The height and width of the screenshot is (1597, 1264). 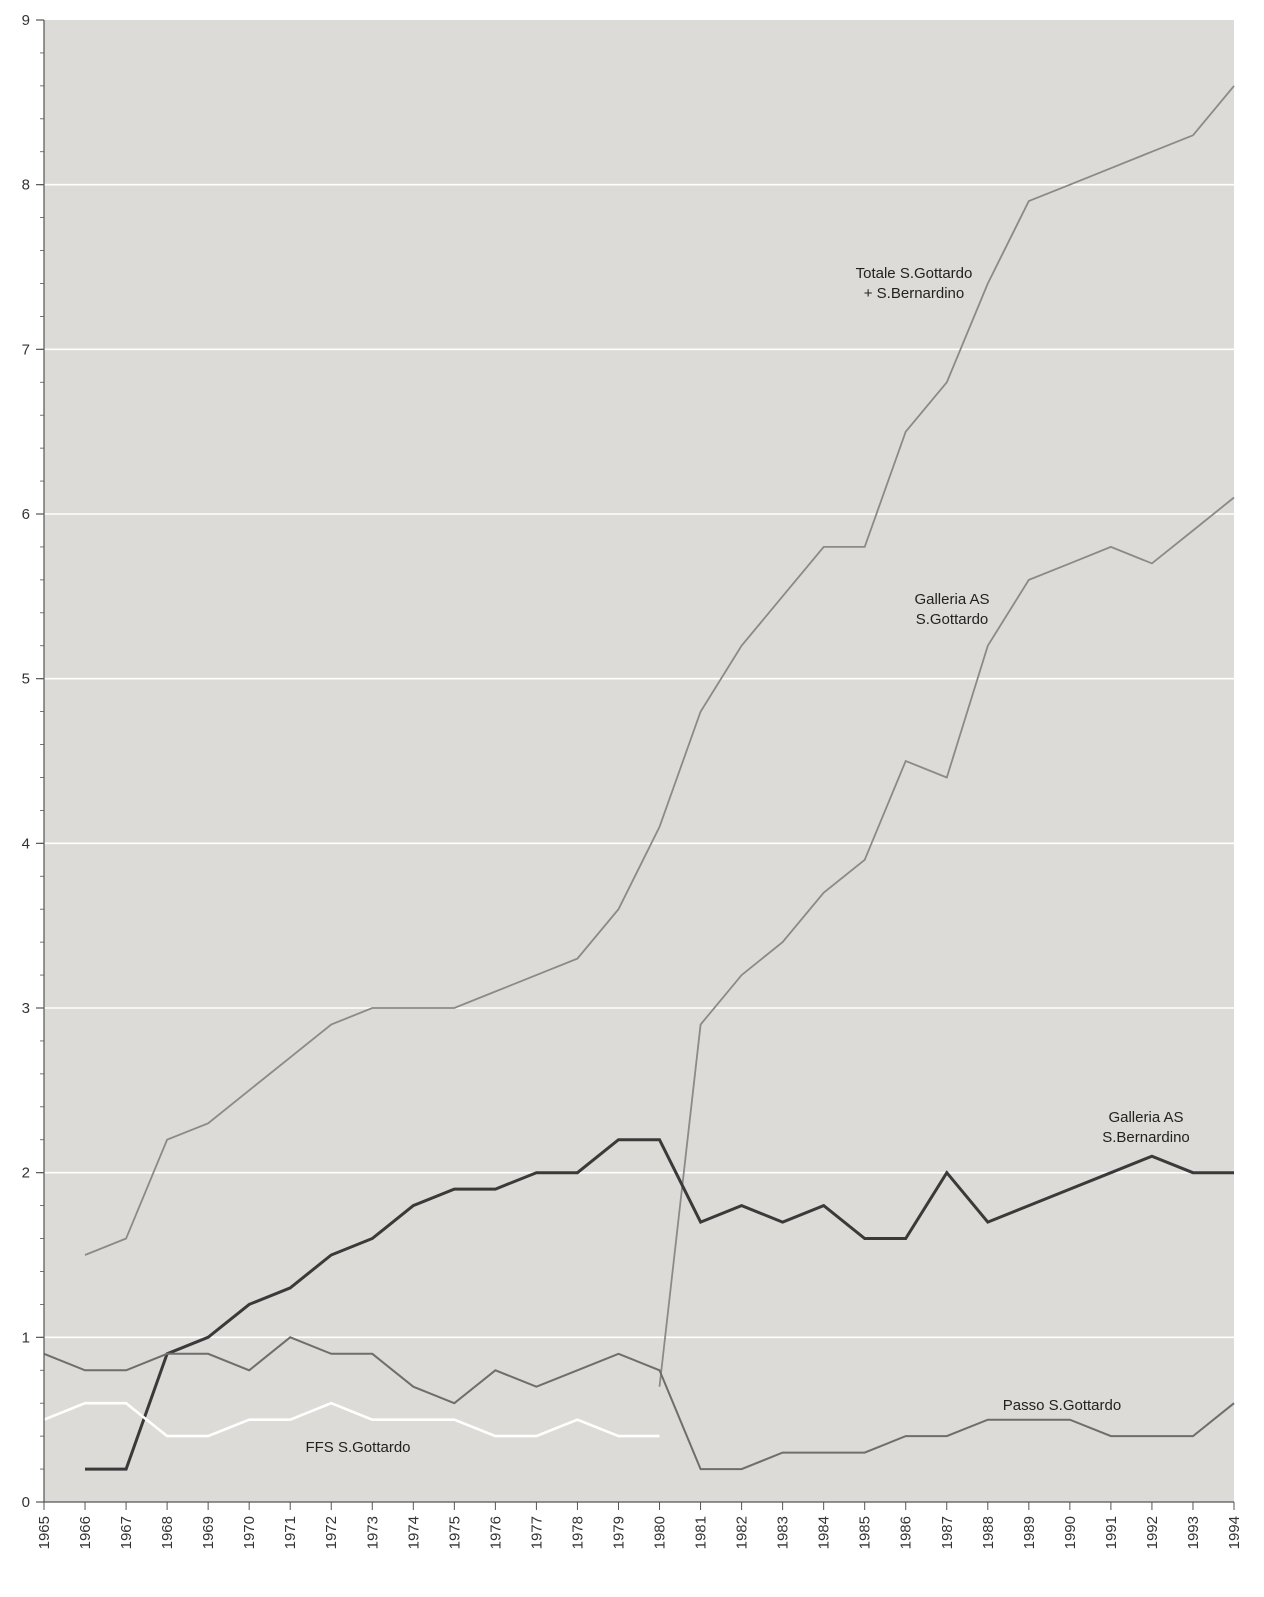 I want to click on y-tick-label-8: 8, so click(x=26, y=185).